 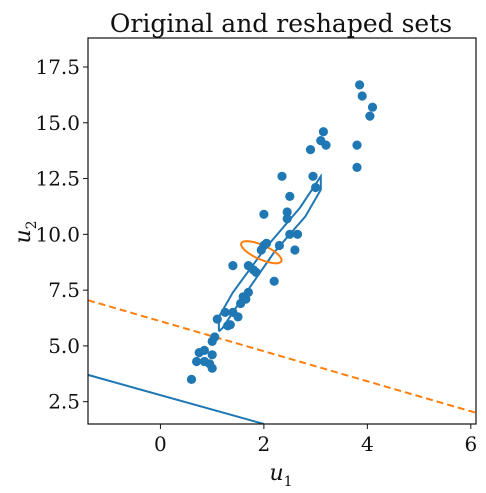 What do you see at coordinates (57, 179) in the screenshot?
I see `y-tick-label: 12.5` at bounding box center [57, 179].